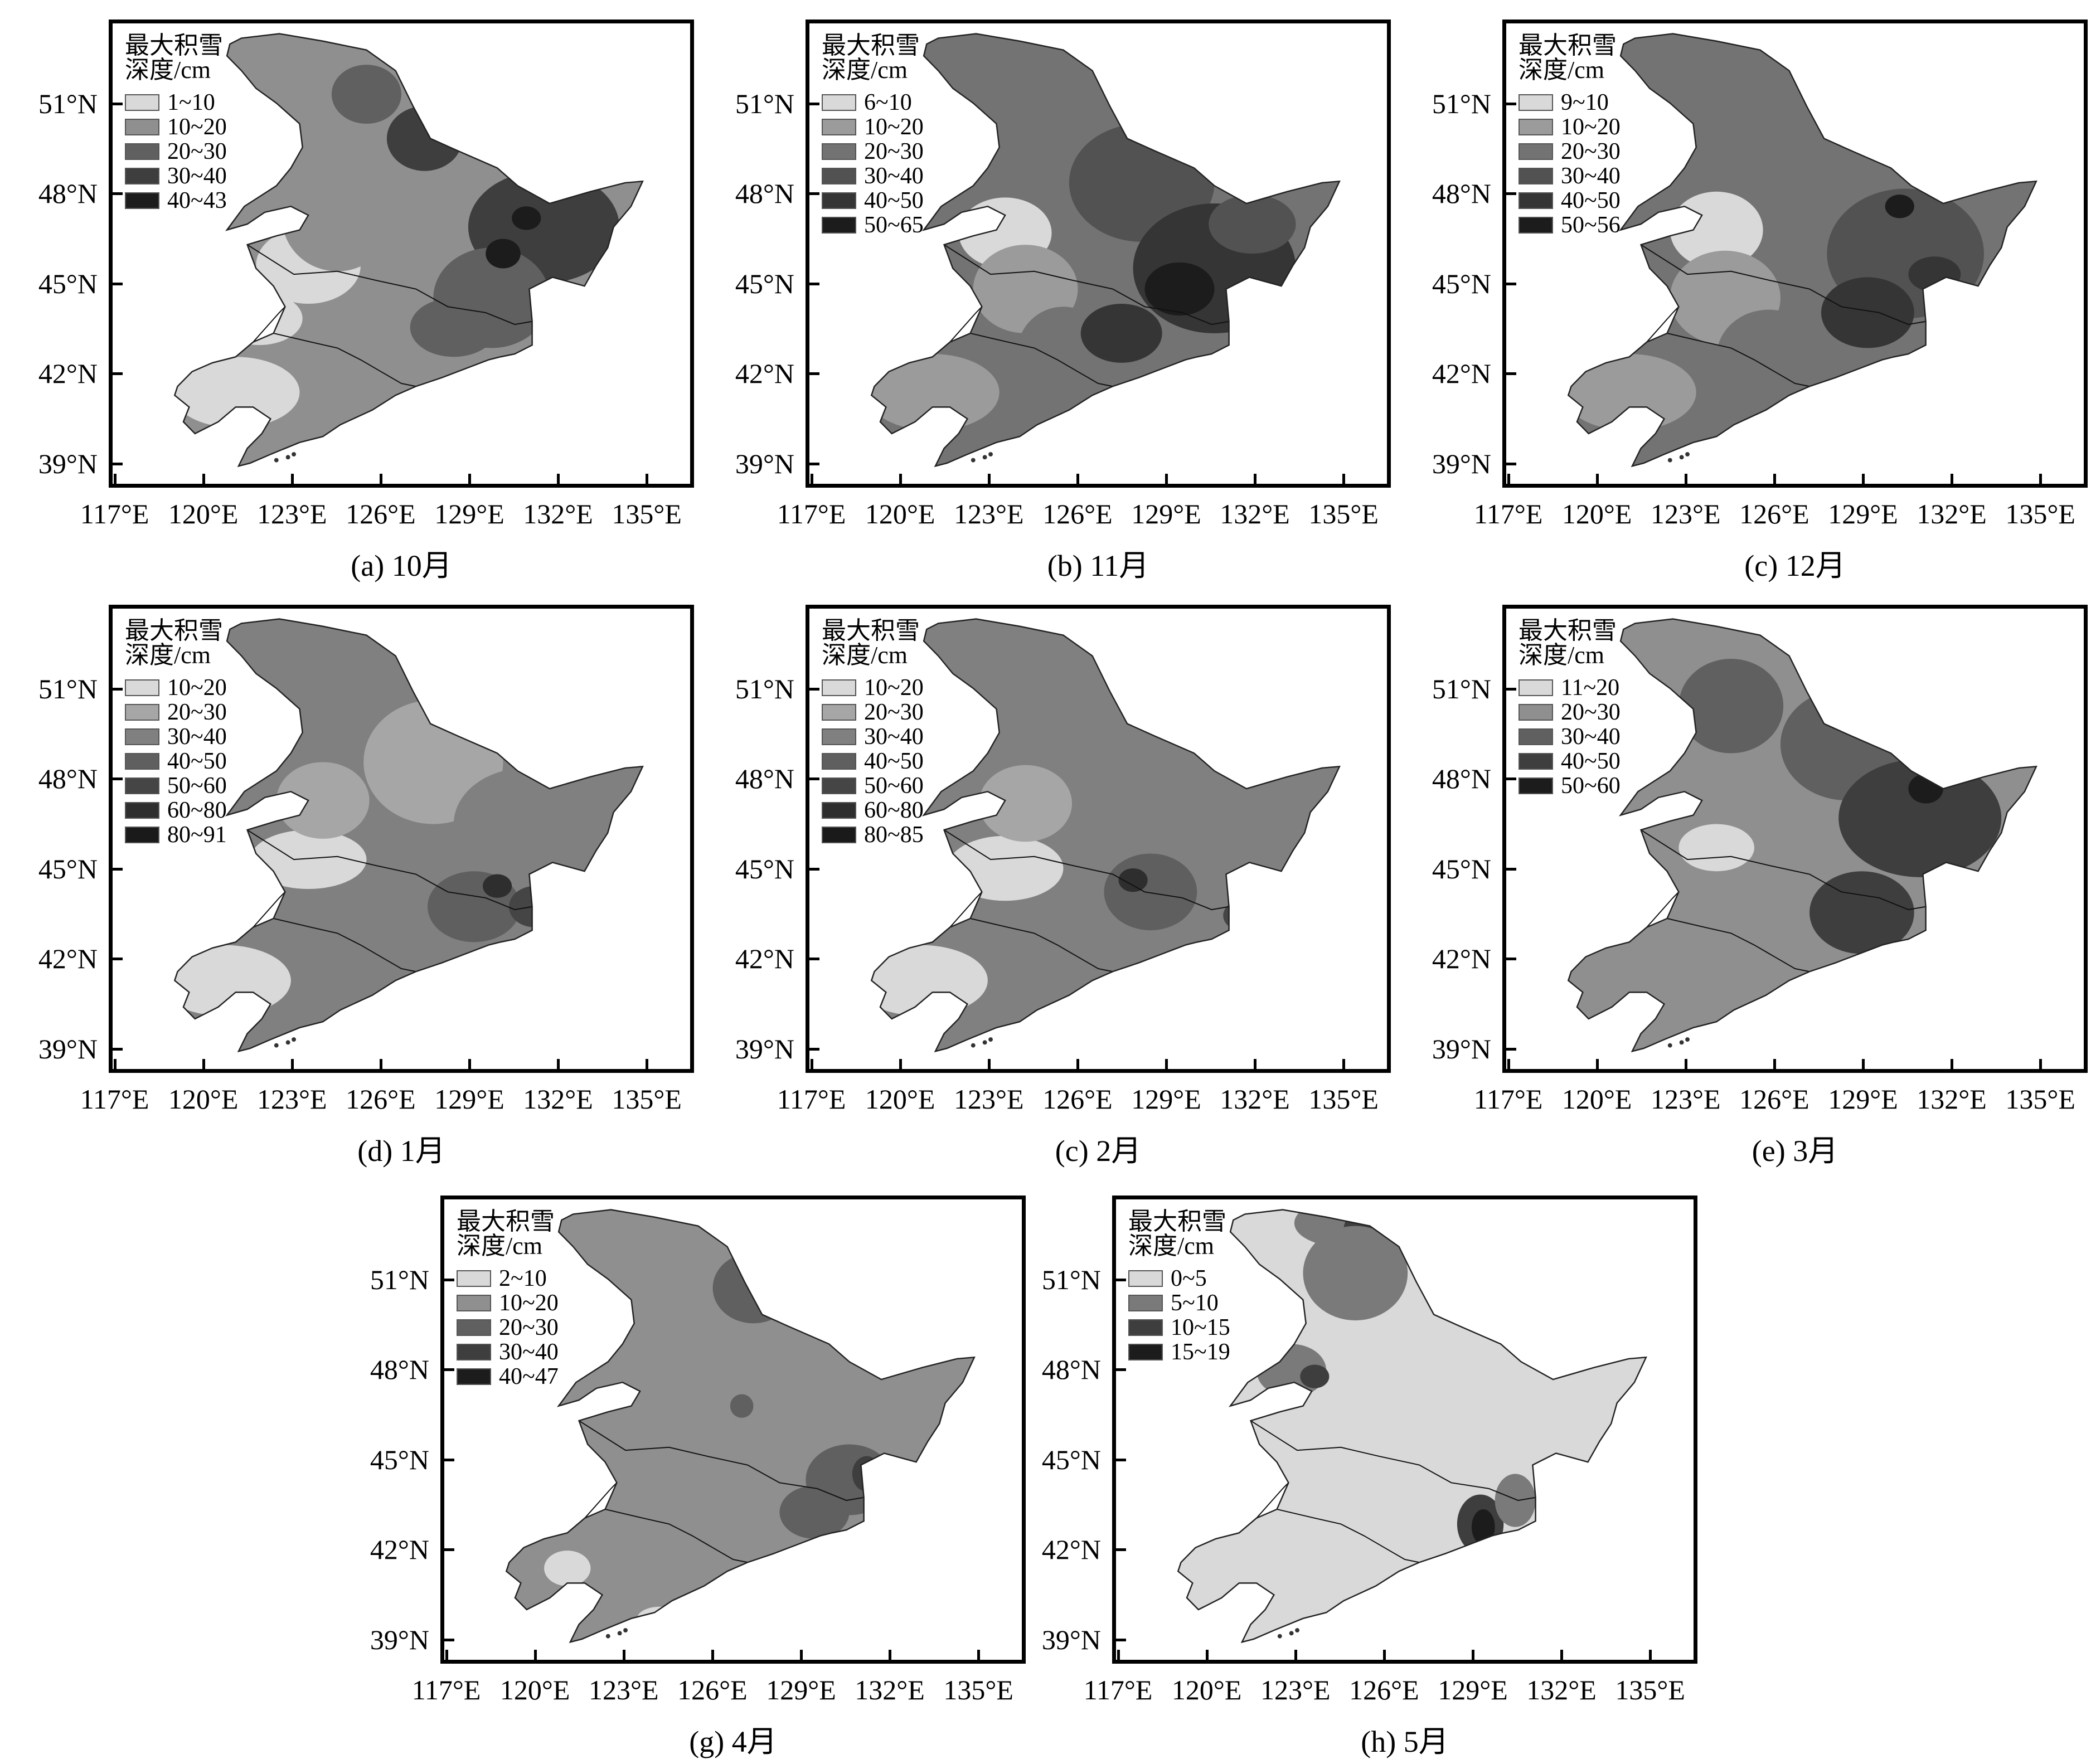 The width and height of the screenshot is (2091, 1764). I want to click on legend-item: 60~80, so click(873, 810).